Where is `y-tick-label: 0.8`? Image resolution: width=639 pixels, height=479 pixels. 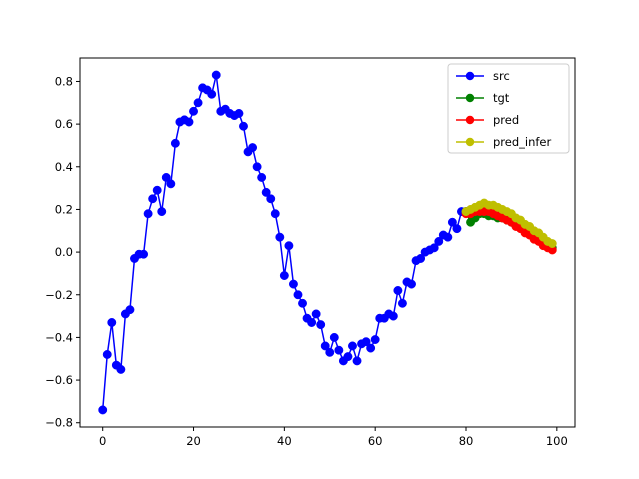
y-tick-label: 0.8 is located at coordinates (64, 81).